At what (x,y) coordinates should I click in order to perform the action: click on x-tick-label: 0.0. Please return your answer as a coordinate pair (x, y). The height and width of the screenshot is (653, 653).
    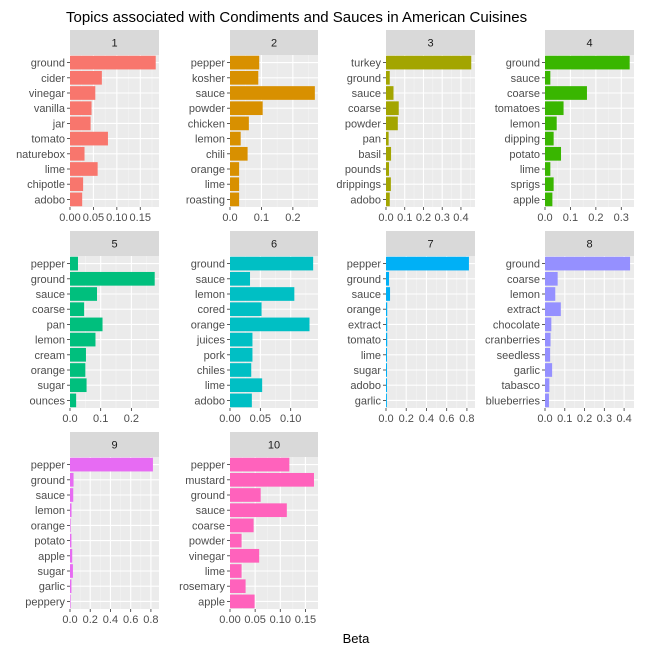
    Looking at the image, I should click on (69, 620).